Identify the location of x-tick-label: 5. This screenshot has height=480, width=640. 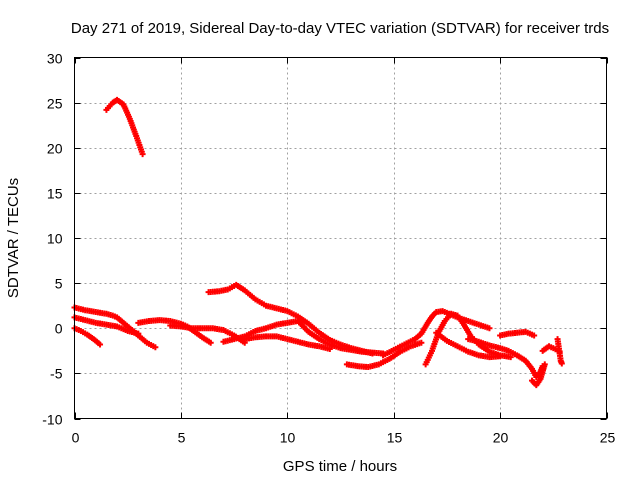
(182, 438).